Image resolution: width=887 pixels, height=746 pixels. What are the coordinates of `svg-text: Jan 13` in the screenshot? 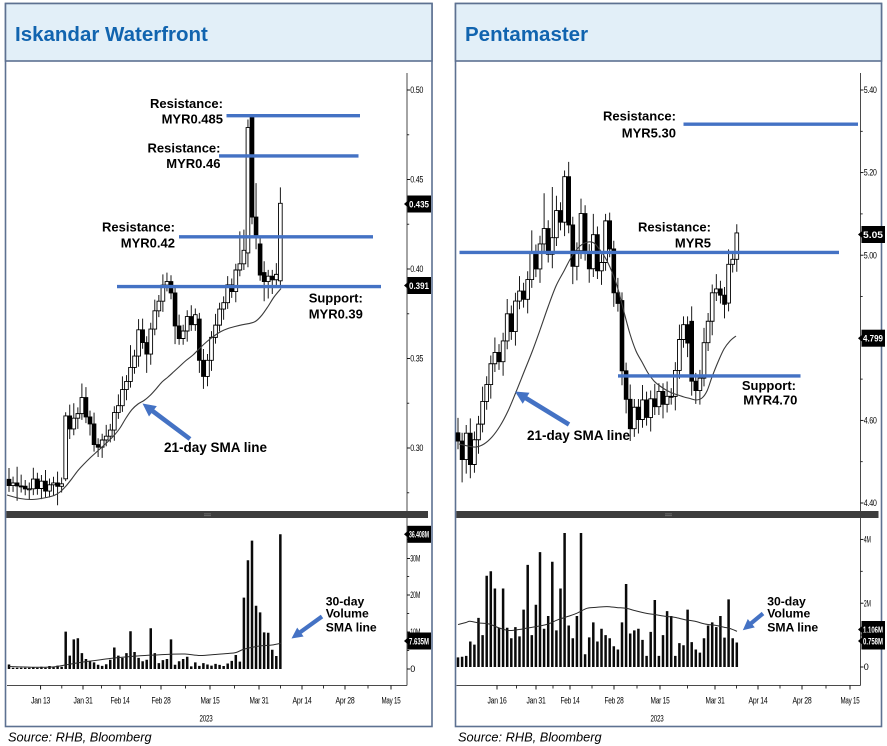 It's located at (40, 701).